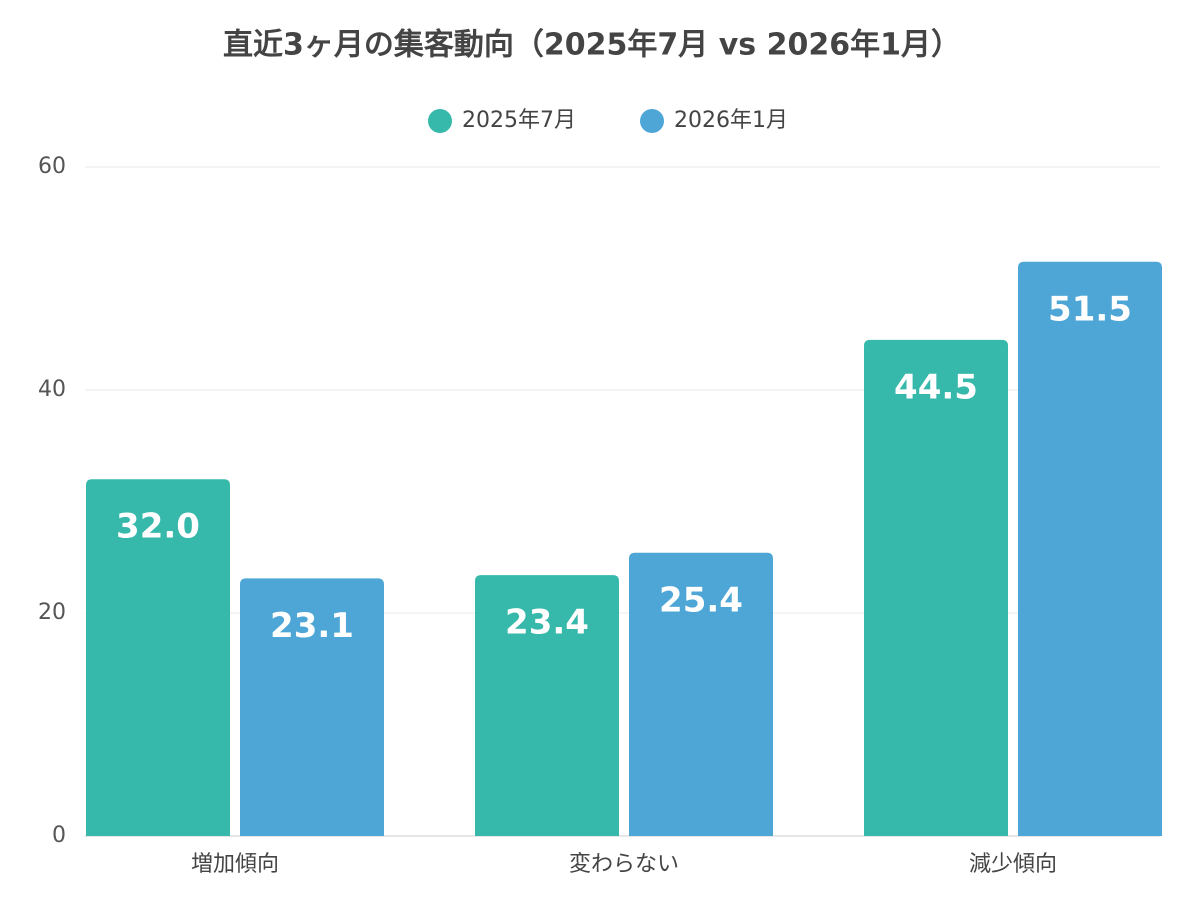  Describe the element at coordinates (936, 387) in the screenshot. I see `value-label: 44.5` at that location.